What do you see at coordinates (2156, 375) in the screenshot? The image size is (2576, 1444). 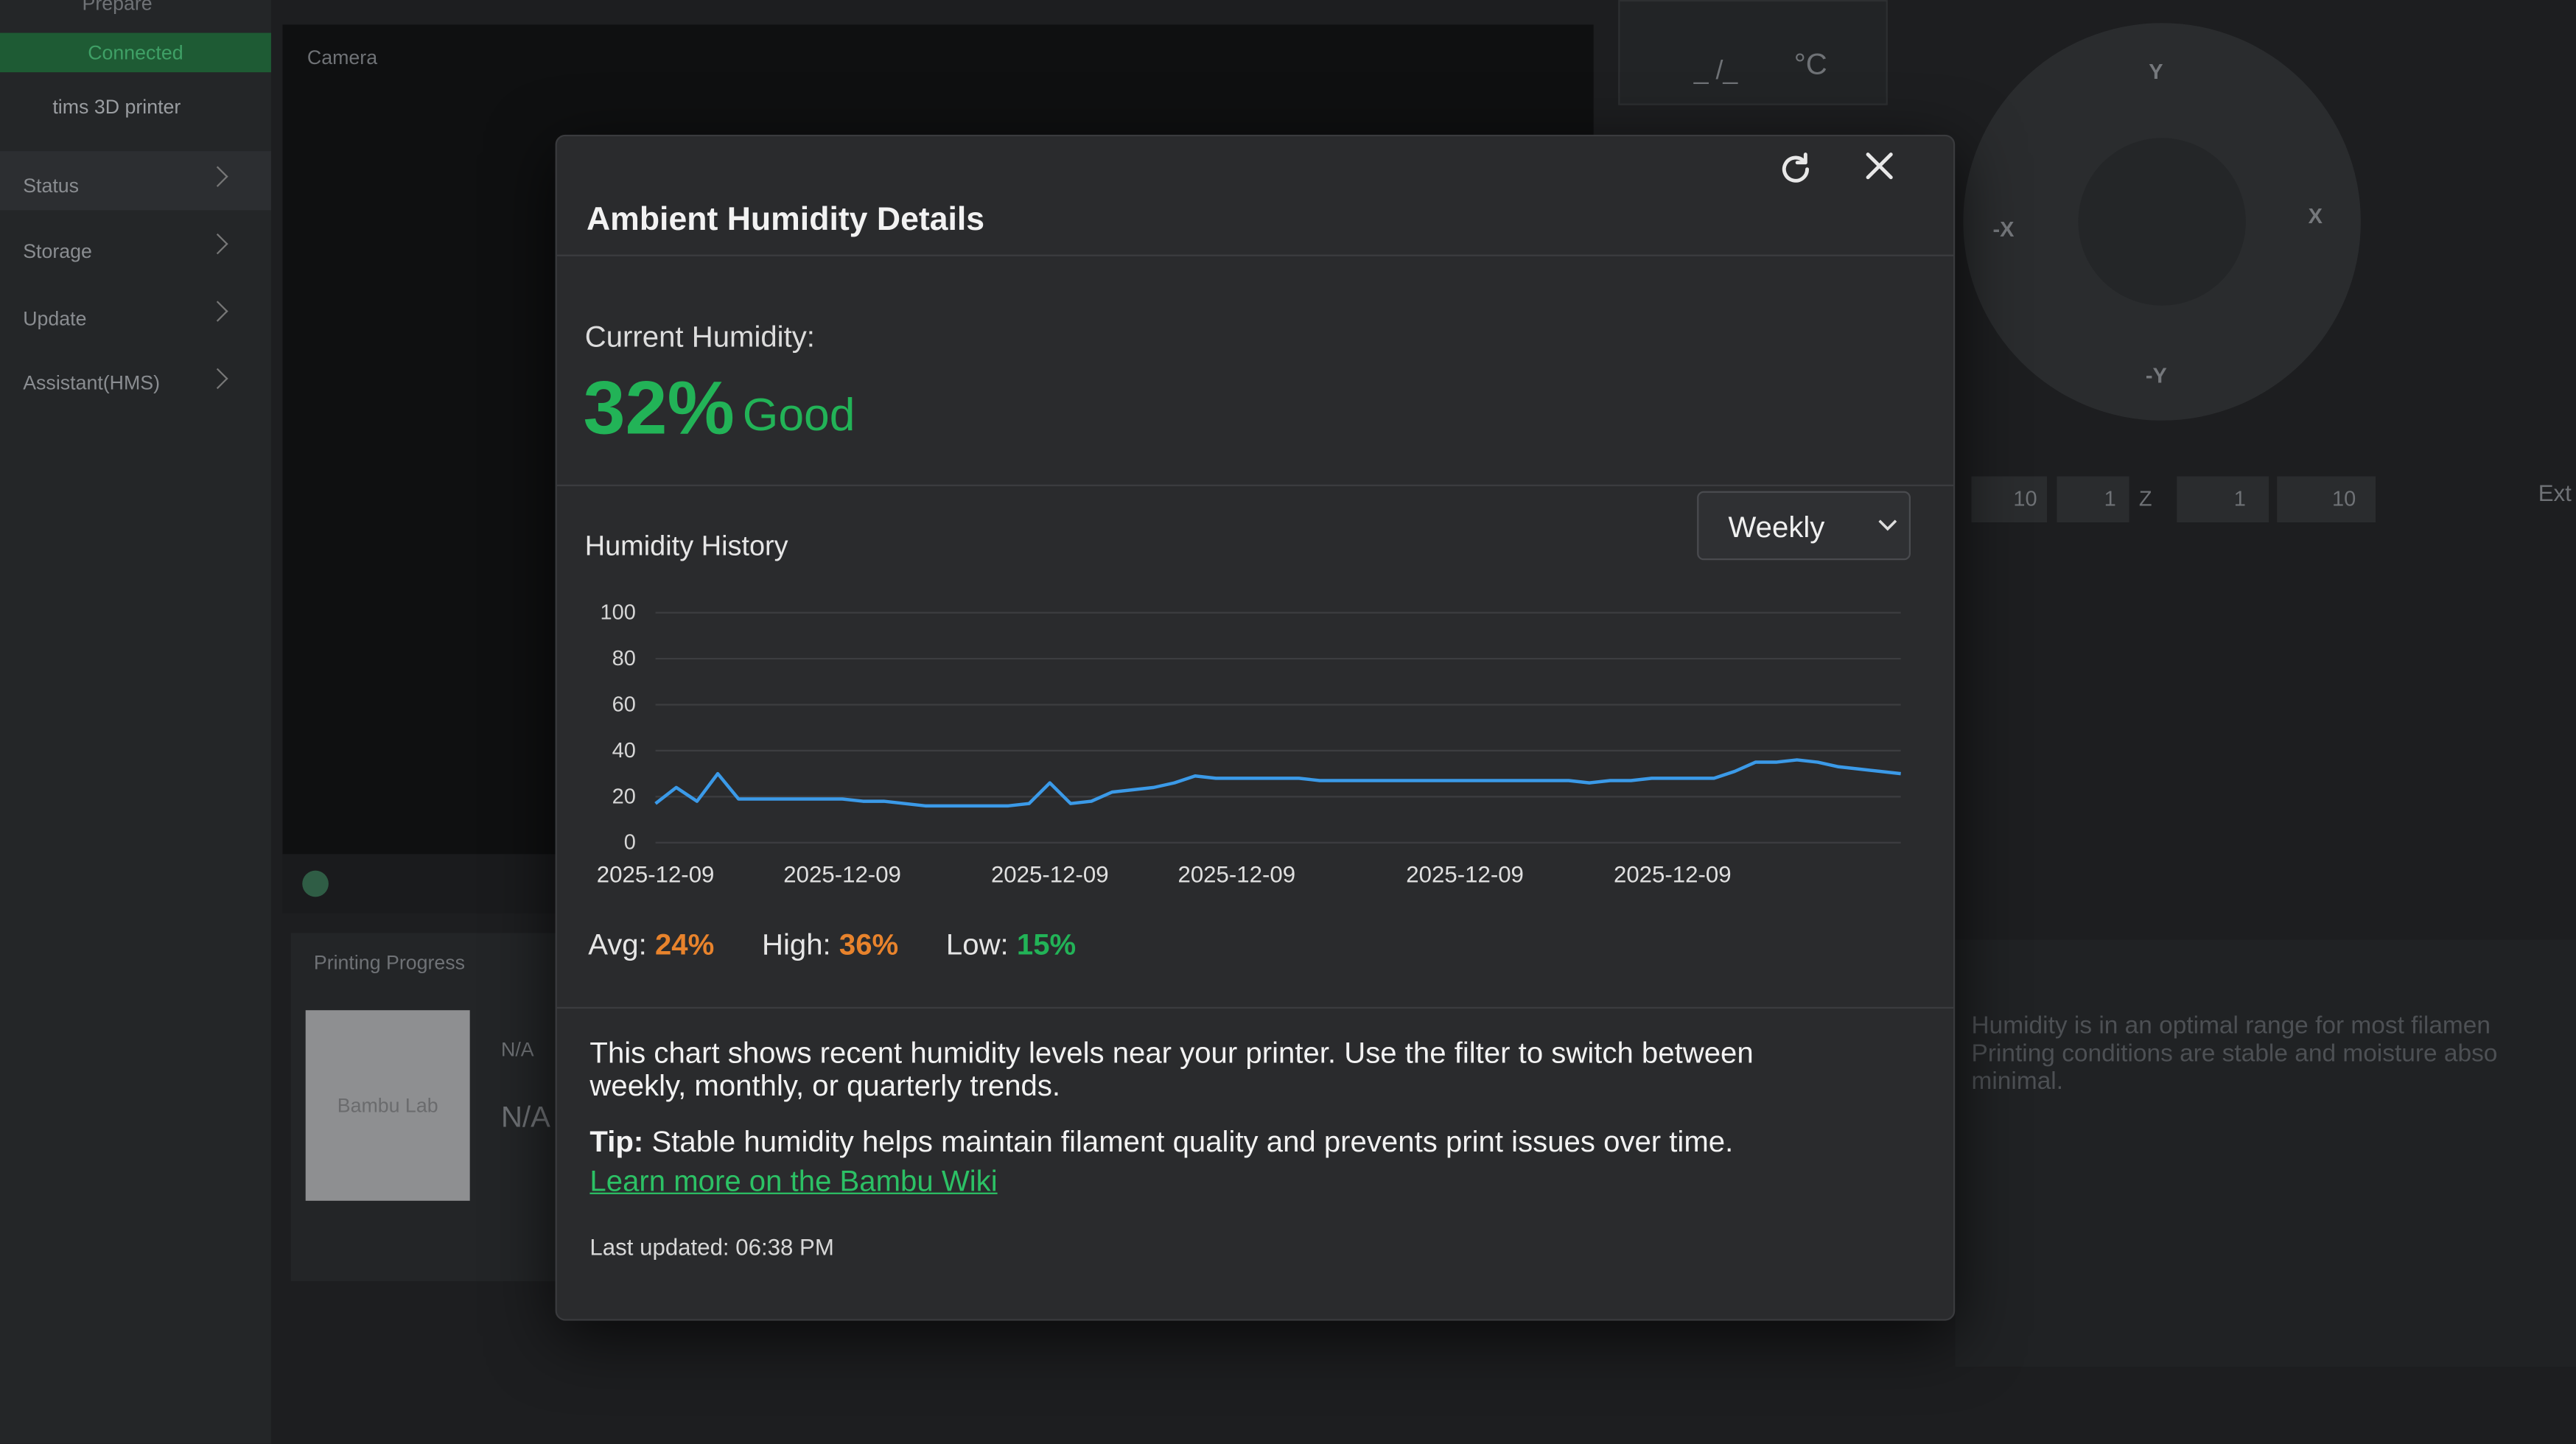 I see `axis-label: -Y` at bounding box center [2156, 375].